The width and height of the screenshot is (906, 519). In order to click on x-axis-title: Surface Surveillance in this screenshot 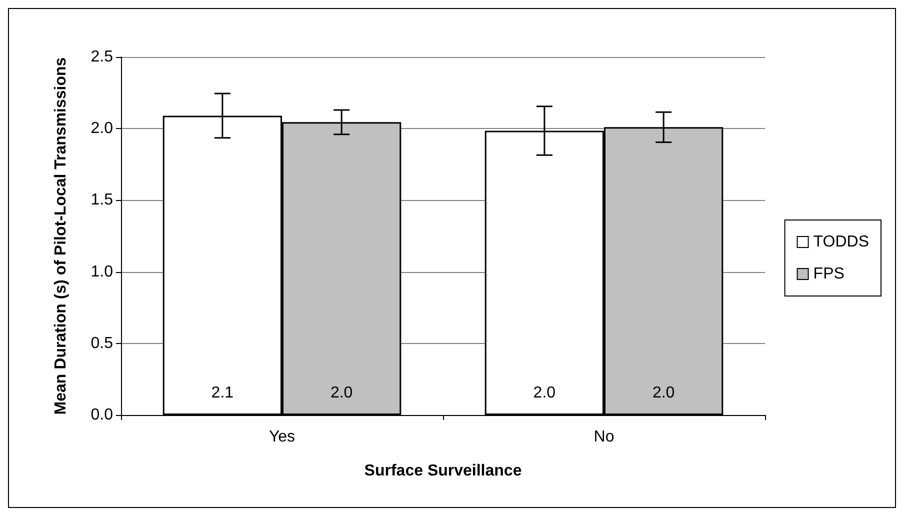, I will do `click(443, 471)`.